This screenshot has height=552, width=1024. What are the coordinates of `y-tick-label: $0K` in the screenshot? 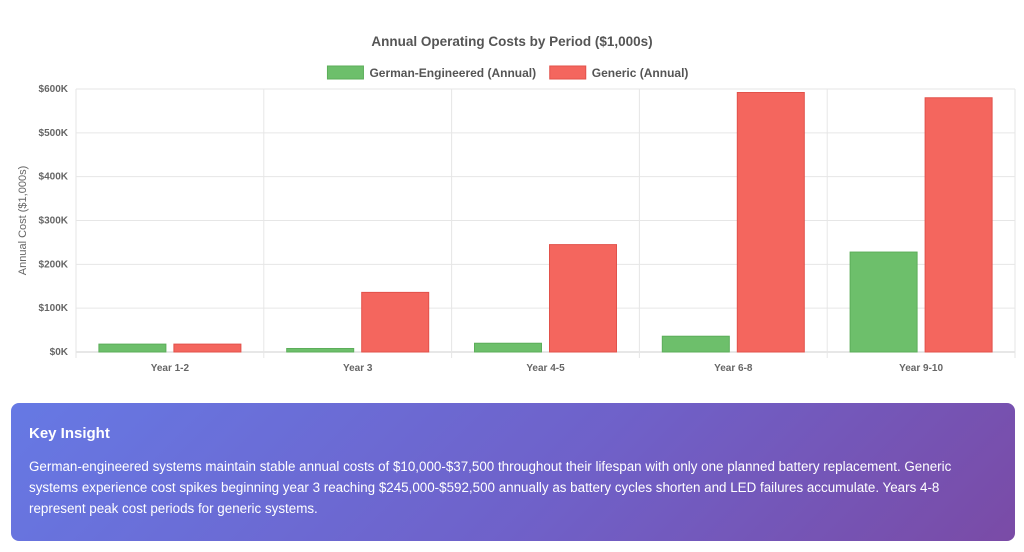 It's located at (59, 352).